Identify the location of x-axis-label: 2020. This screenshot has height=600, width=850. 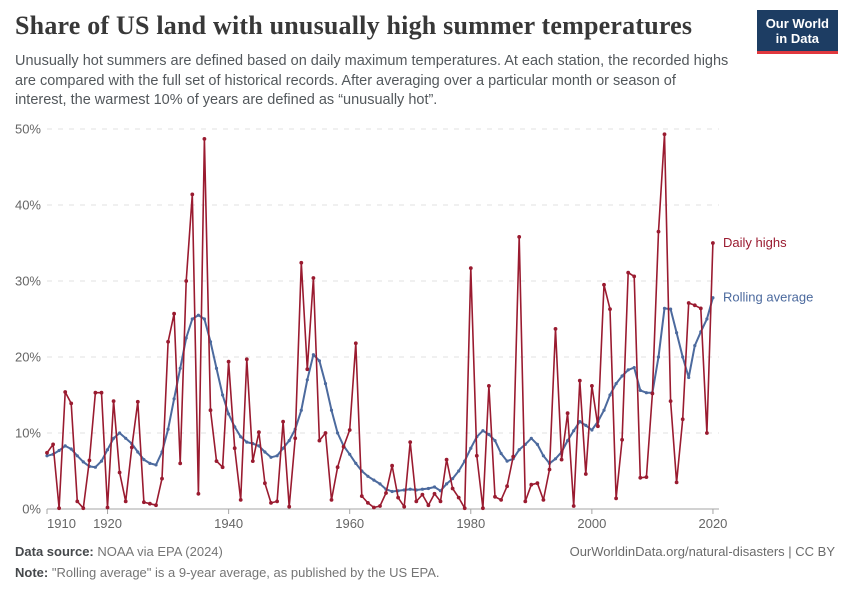
(712, 523).